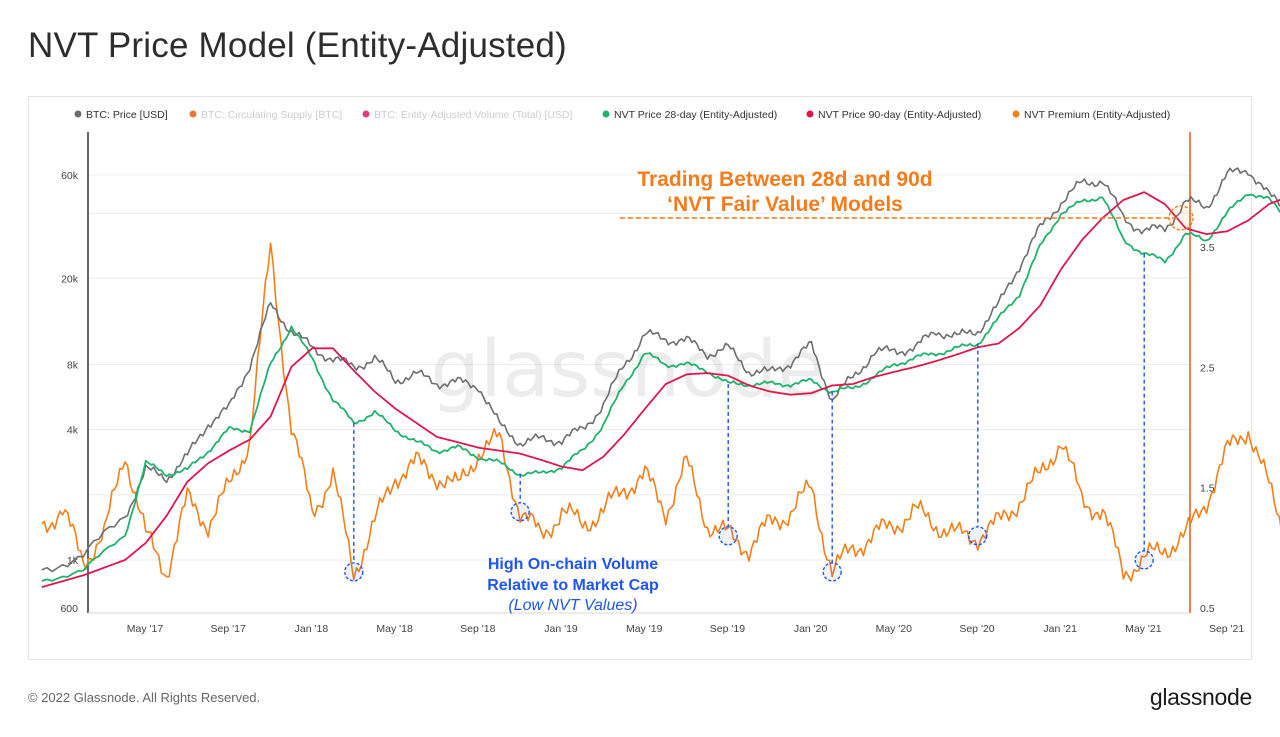 The image size is (1280, 737). Describe the element at coordinates (144, 697) in the screenshot. I see `footer-copyright: © 2022 Glassnode. All Rights Reserved.` at that location.